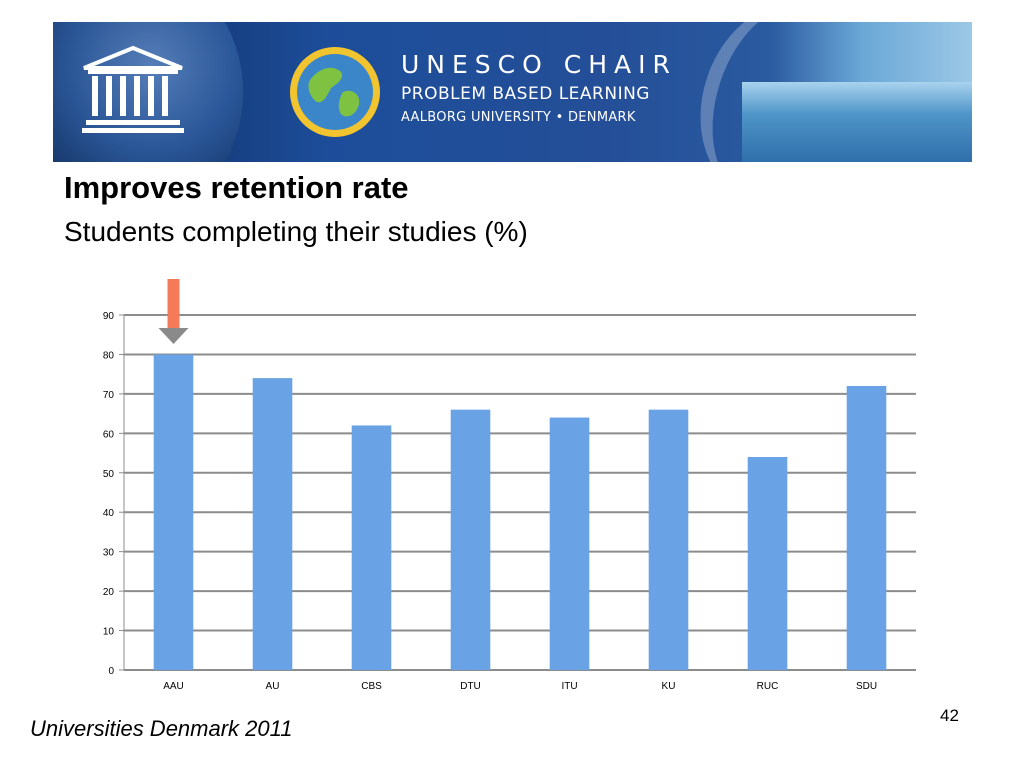 The height and width of the screenshot is (768, 1024). I want to click on chair-title: UNESCO CHAIR, so click(539, 64).